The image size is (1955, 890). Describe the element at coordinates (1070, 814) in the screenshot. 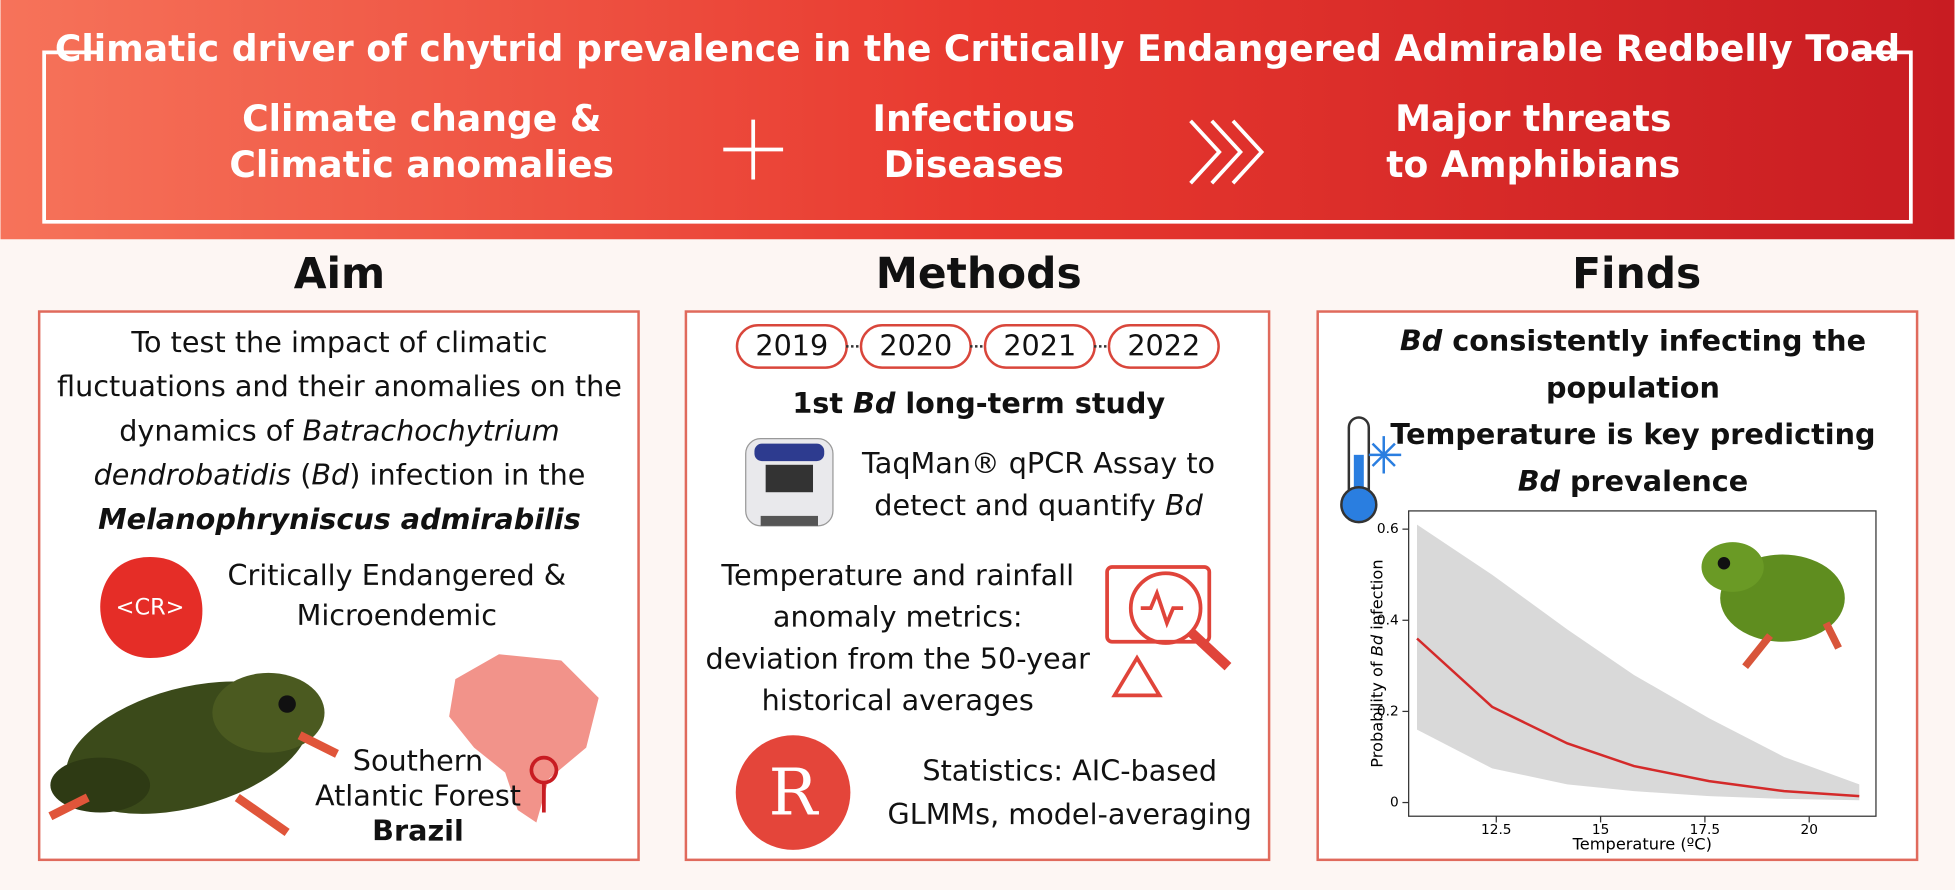

I see `stats-text: GLMMs, model-averaging` at that location.